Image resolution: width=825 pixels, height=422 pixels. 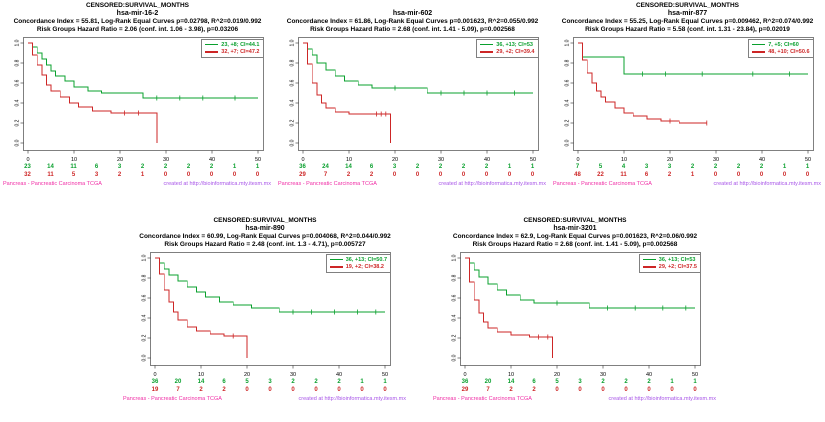 What do you see at coordinates (789, 52) in the screenshot?
I see `legend-label-high-risk: 48, +10; CI=50.6` at bounding box center [789, 52].